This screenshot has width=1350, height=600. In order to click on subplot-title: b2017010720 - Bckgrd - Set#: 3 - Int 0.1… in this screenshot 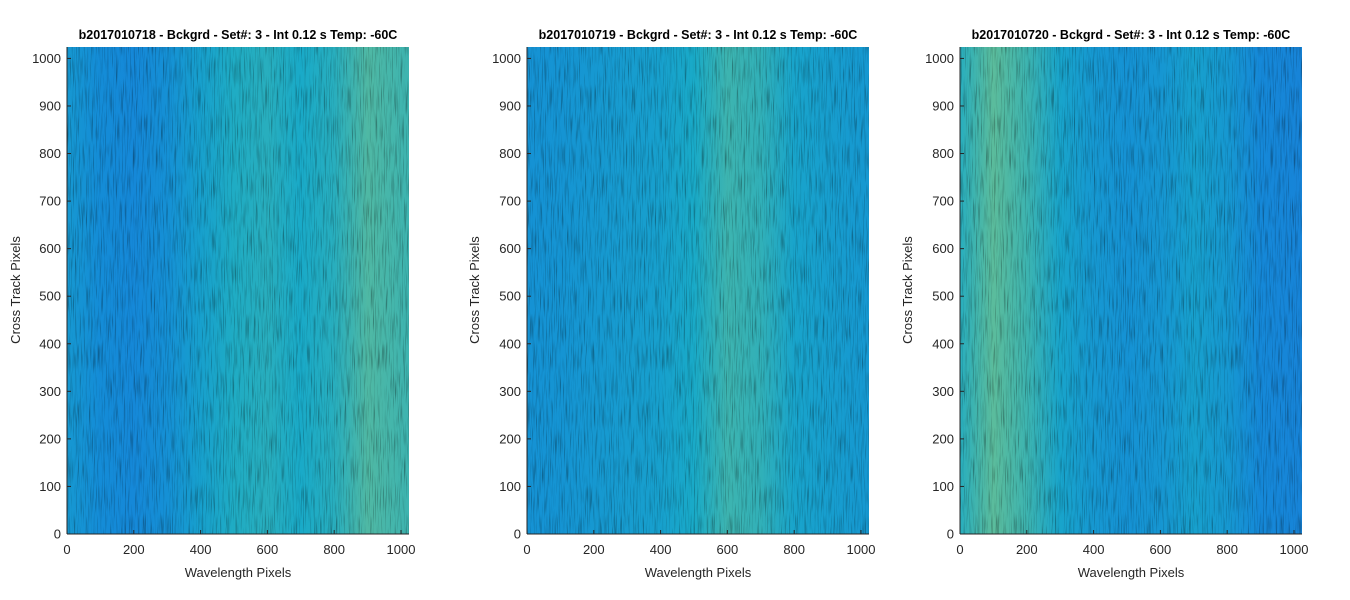, I will do `click(1131, 35)`.